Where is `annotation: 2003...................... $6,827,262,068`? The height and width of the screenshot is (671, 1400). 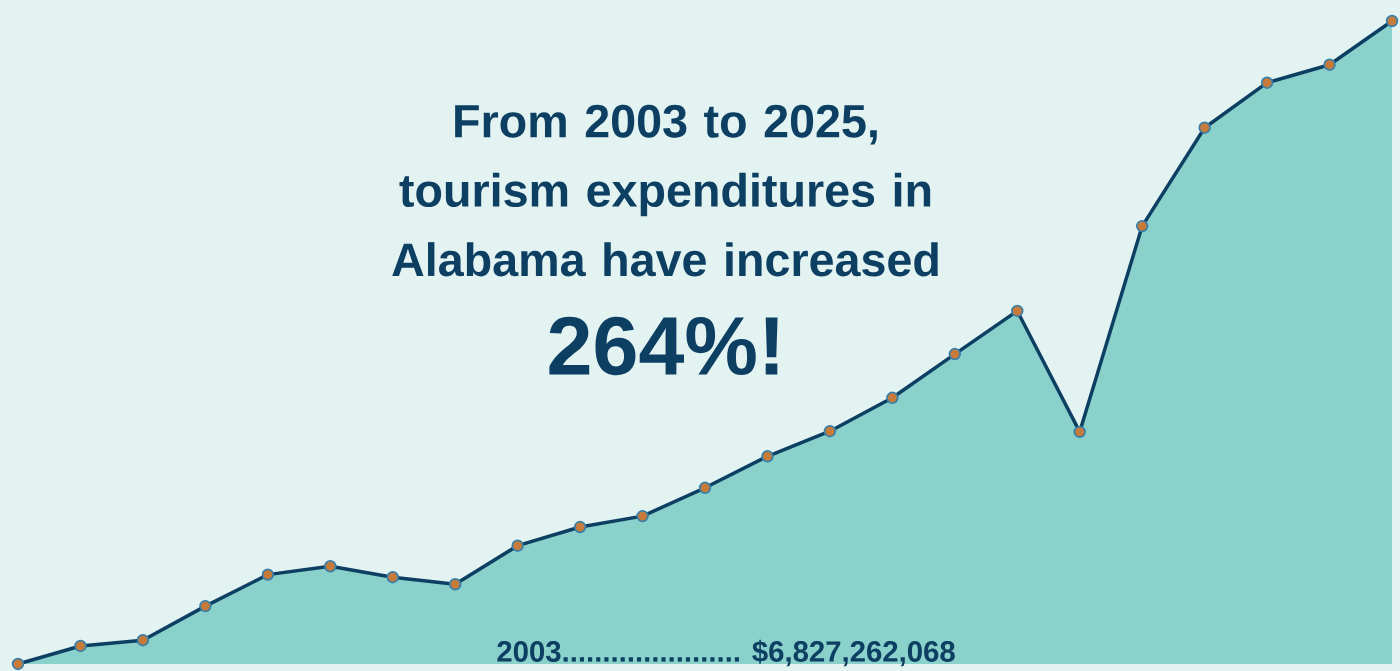 annotation: 2003...................... $6,827,262,068 is located at coordinates (726, 653).